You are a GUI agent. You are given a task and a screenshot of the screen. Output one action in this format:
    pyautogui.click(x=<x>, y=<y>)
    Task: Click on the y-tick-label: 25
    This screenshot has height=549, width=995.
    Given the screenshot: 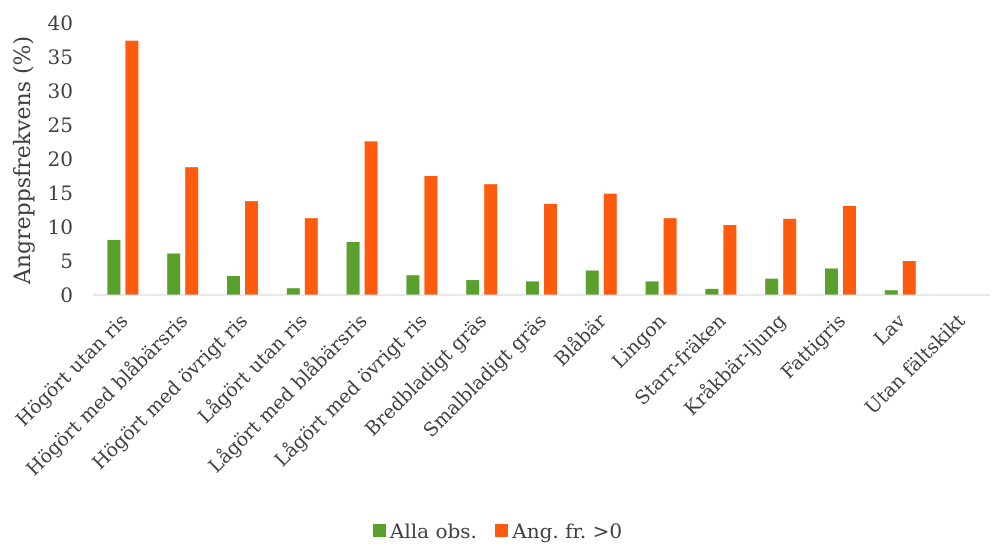 What is the action you would take?
    pyautogui.click(x=60, y=125)
    